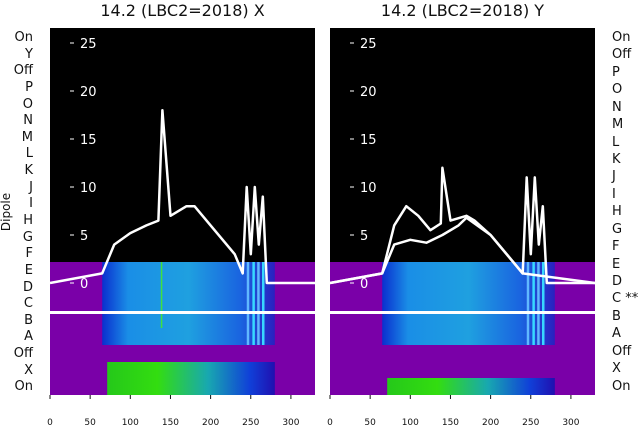 The height and width of the screenshot is (440, 640). I want to click on panel-title-x: 14.2 (LBC2=2018) X, so click(182, 10).